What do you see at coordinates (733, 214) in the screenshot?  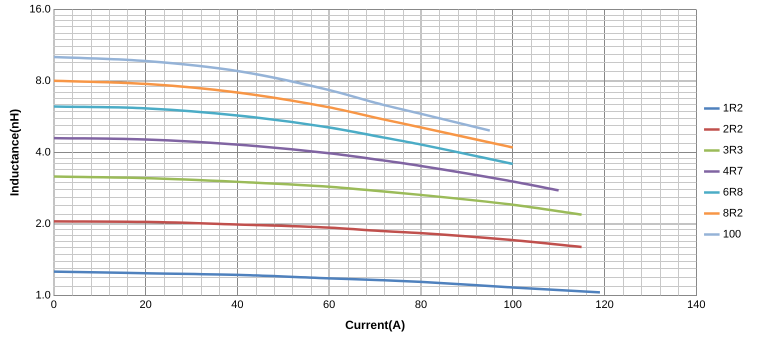 I see `legend-label: 8R2` at bounding box center [733, 214].